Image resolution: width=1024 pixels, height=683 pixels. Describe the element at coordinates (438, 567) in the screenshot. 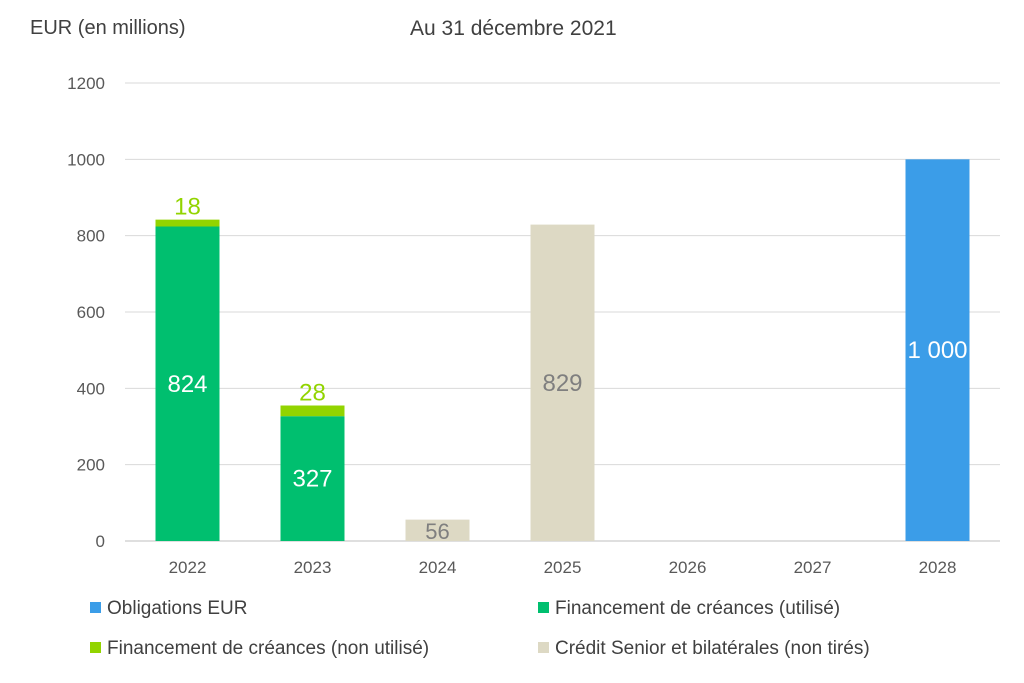

I see `x-tick-label: 2024` at that location.